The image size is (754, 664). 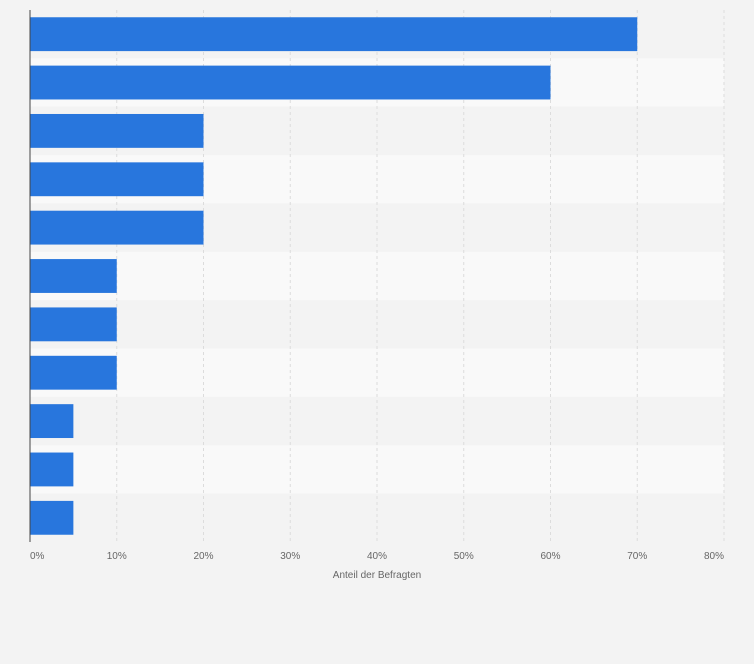 What do you see at coordinates (203, 556) in the screenshot?
I see `x-tick-label: 20%` at bounding box center [203, 556].